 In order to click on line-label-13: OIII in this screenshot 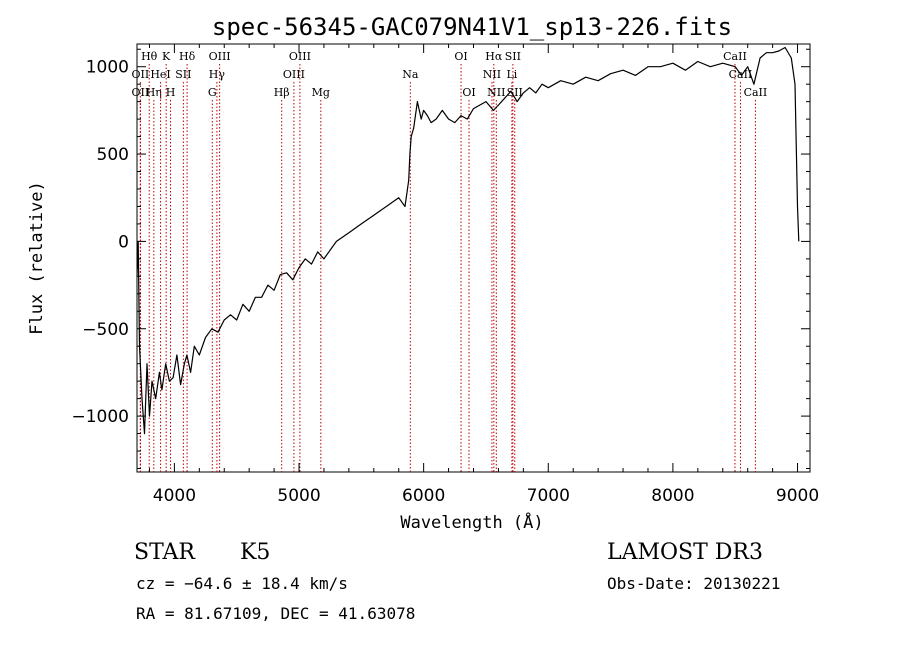, I will do `click(294, 74)`.